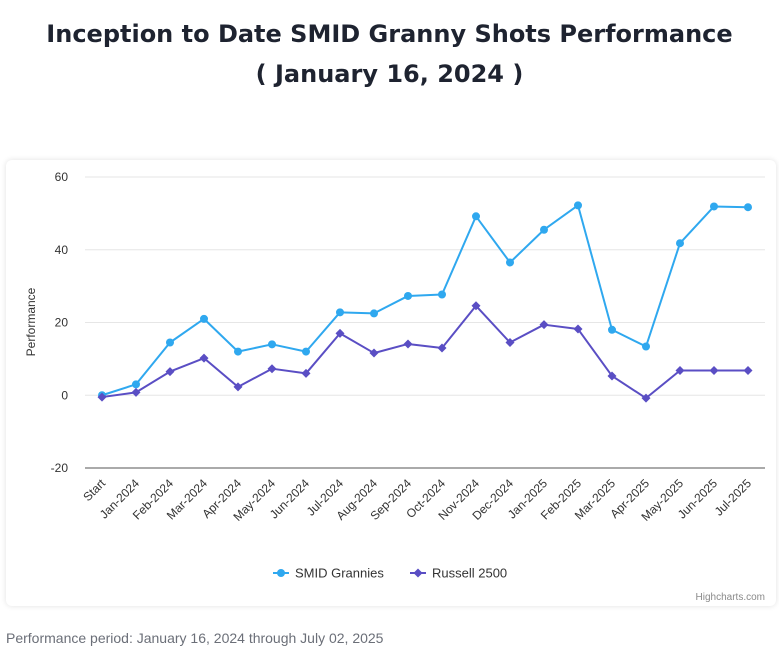 This screenshot has height=652, width=779. Describe the element at coordinates (62, 177) in the screenshot. I see `y-tick-label: 60` at that location.